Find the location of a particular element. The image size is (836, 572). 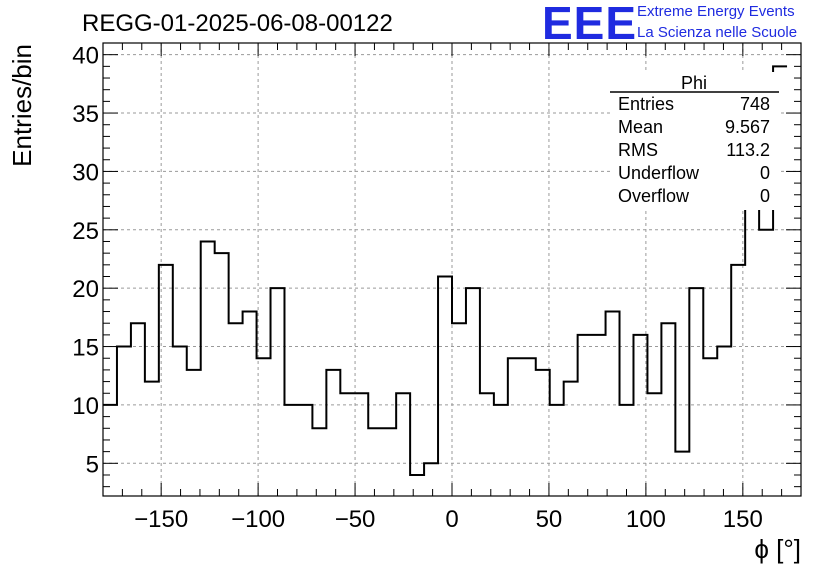

stats-value: 748 is located at coordinates (755, 104).